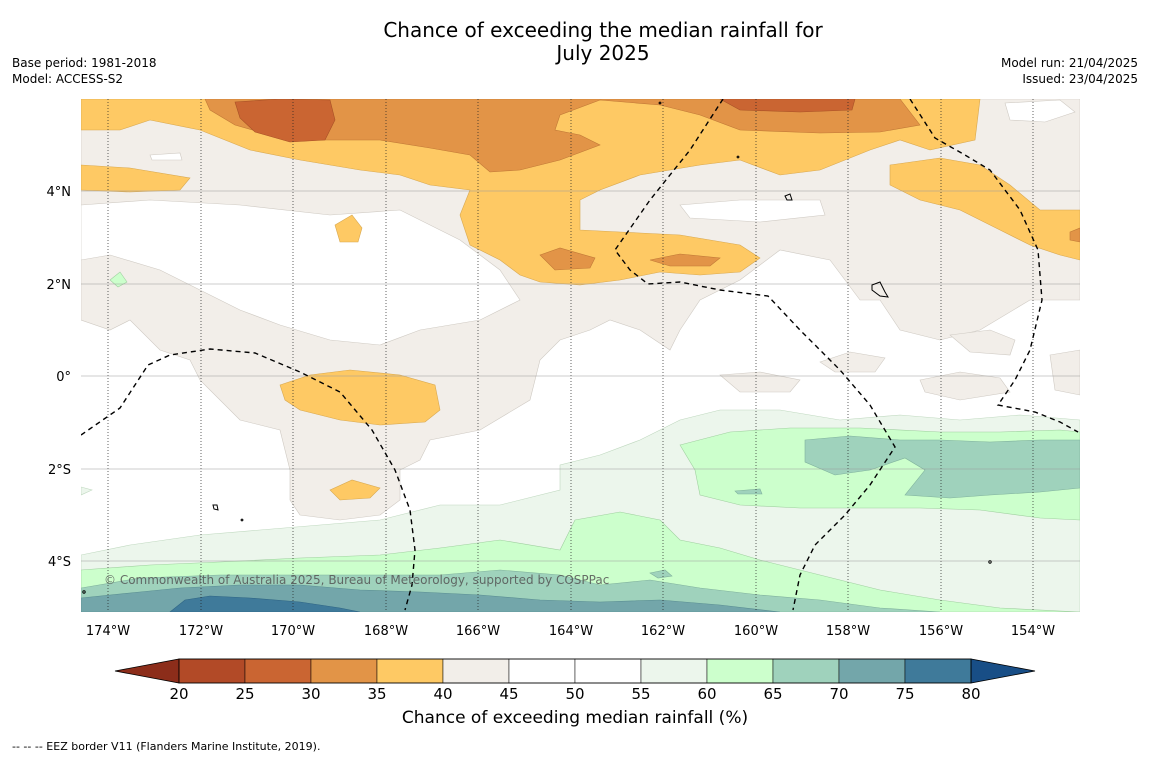 The height and width of the screenshot is (758, 1150). I want to click on colorbar-tick-label: 55, so click(640, 694).